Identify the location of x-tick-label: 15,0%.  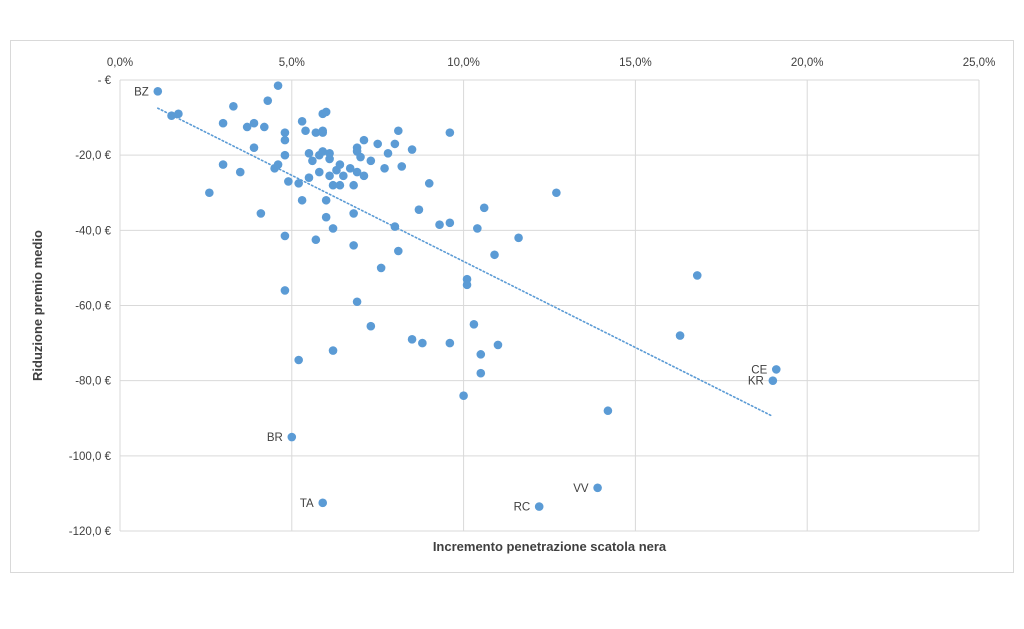
(635, 63).